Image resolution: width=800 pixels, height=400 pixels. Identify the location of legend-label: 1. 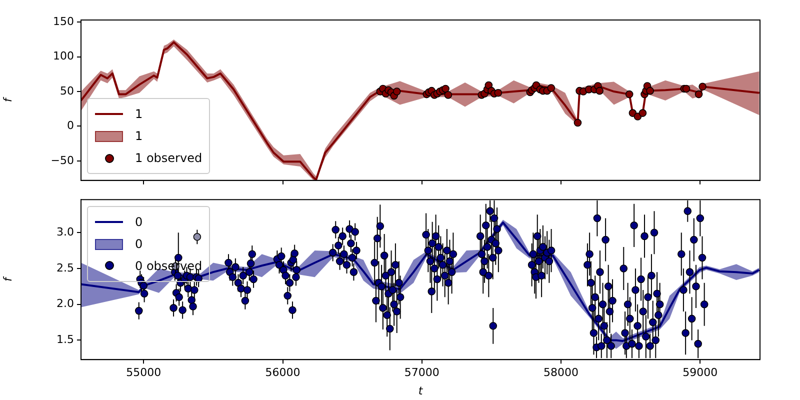
(139, 114).